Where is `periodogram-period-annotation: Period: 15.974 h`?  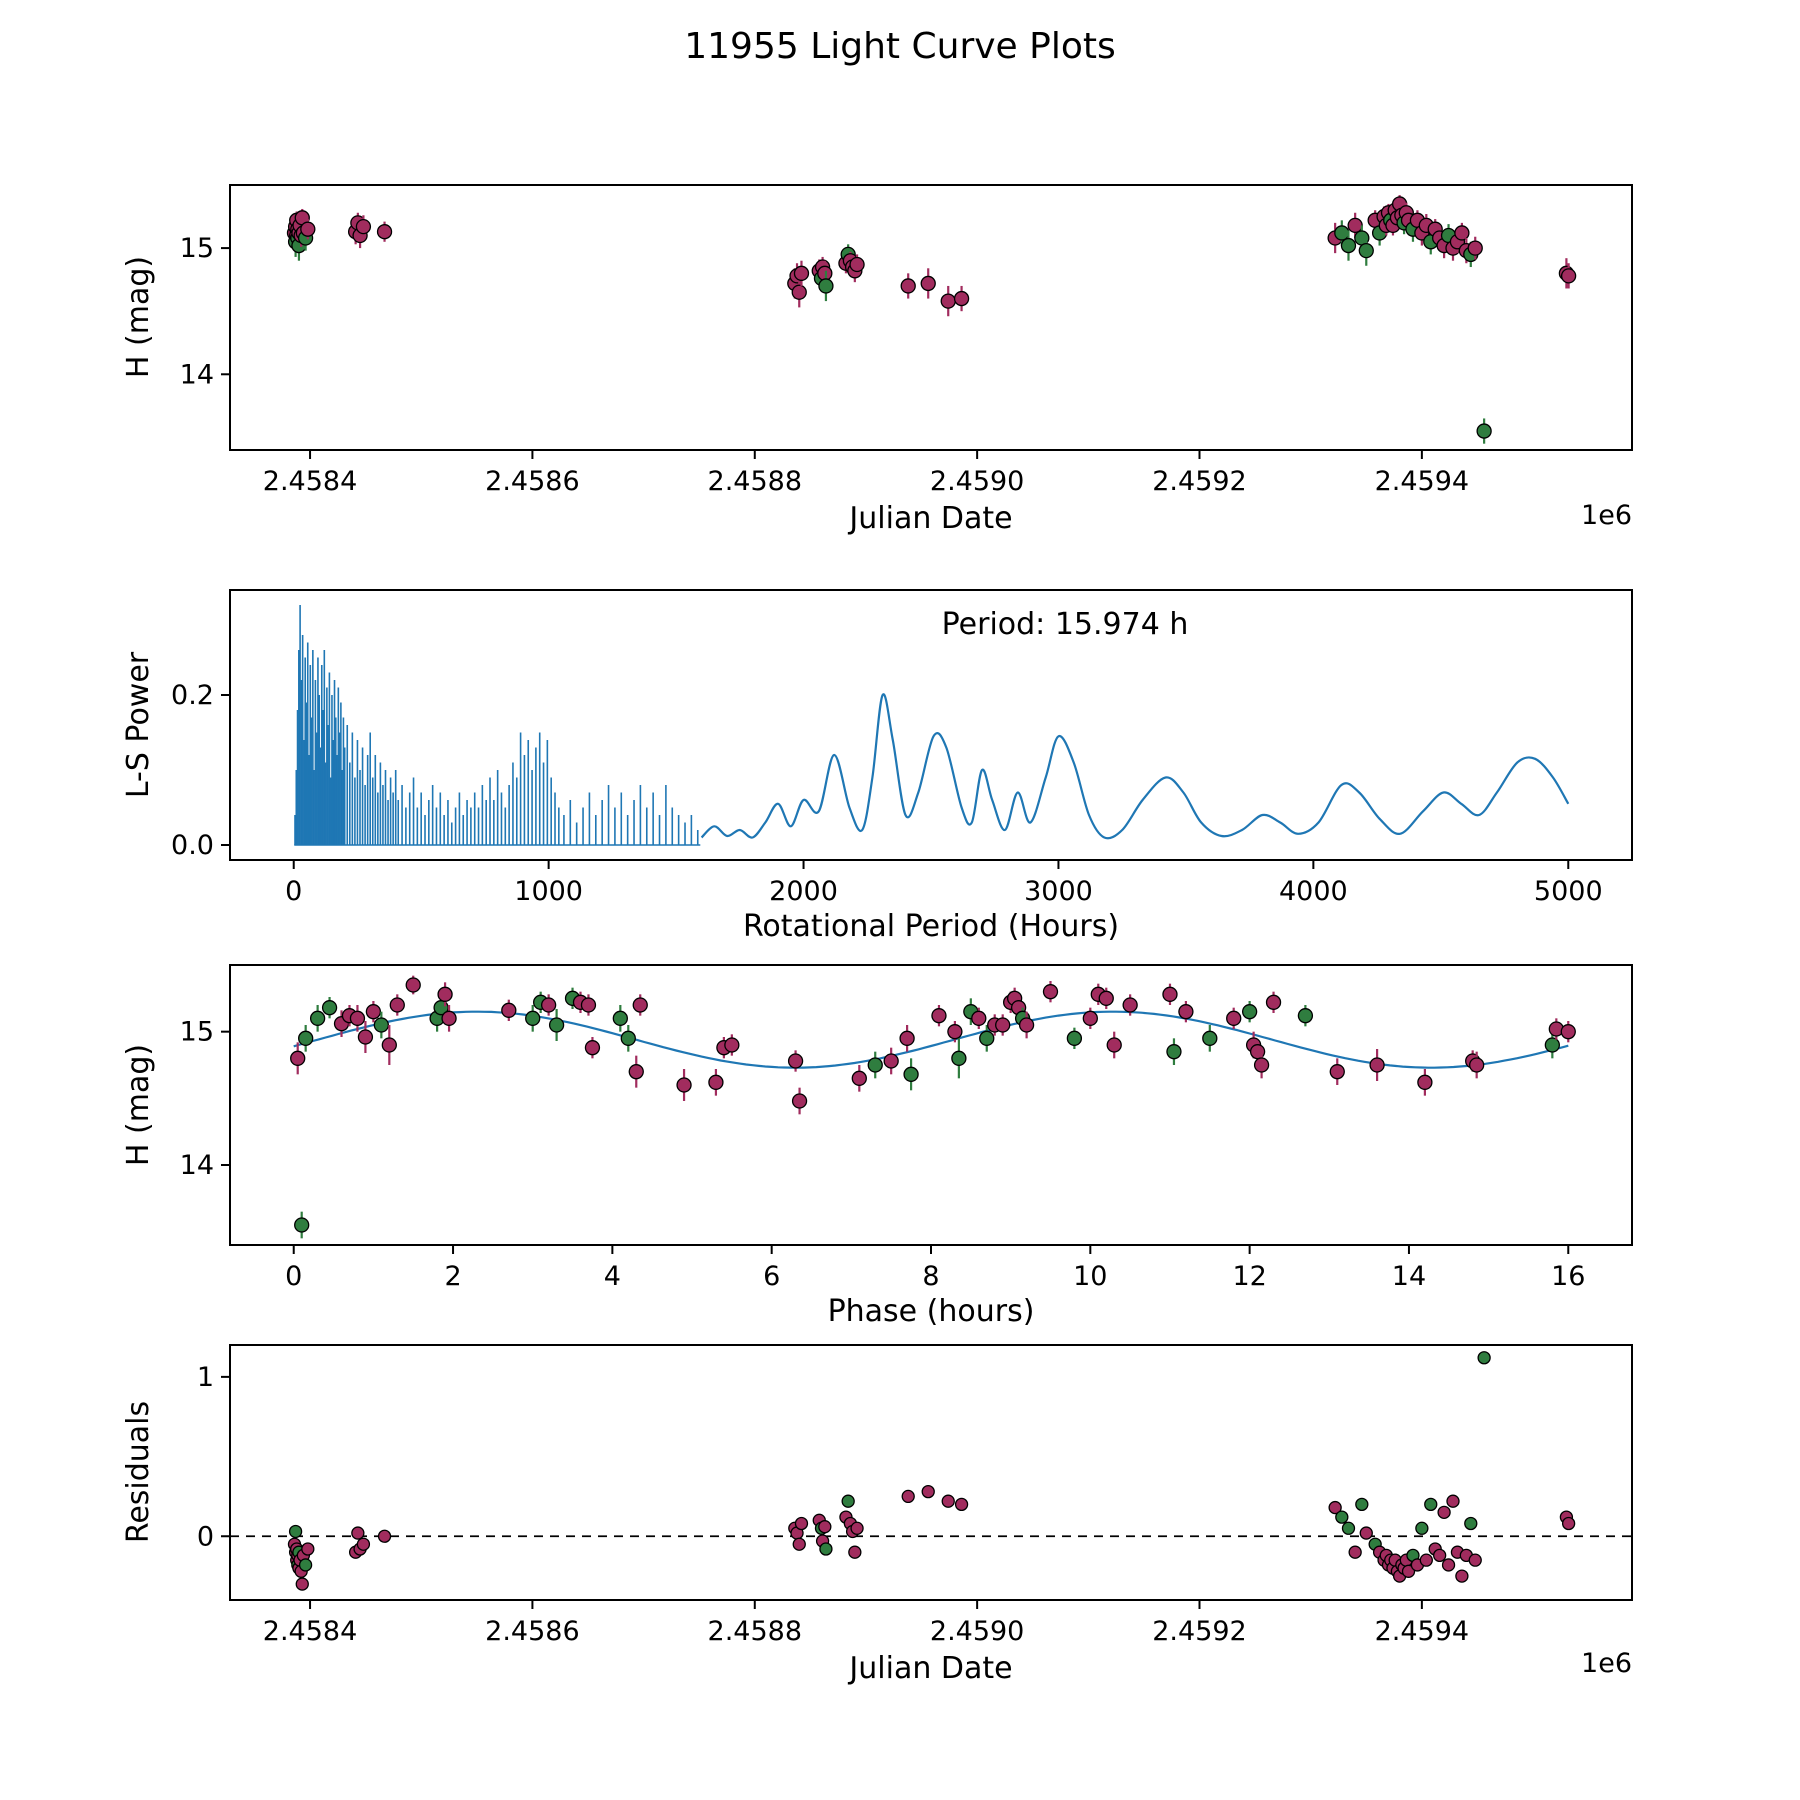
periodogram-period-annotation: Period: 15.974 h is located at coordinates (1065, 624).